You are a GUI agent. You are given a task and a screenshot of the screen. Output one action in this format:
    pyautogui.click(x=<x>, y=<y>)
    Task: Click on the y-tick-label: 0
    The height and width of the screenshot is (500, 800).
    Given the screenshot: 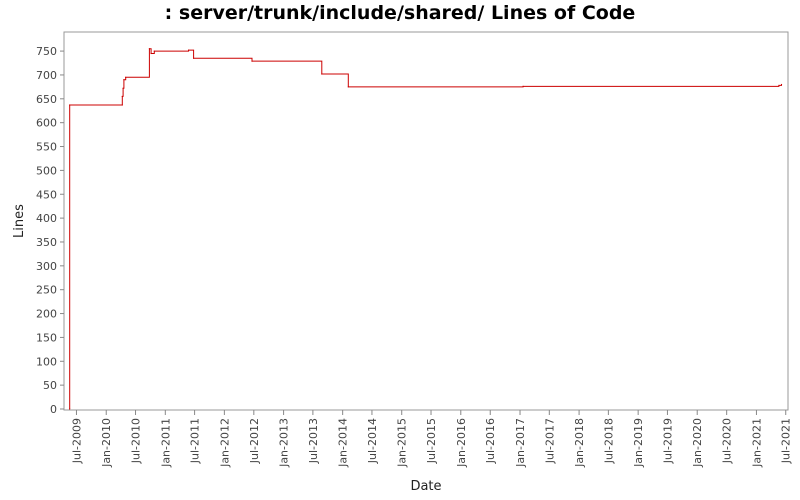 What is the action you would take?
    pyautogui.click(x=53, y=409)
    